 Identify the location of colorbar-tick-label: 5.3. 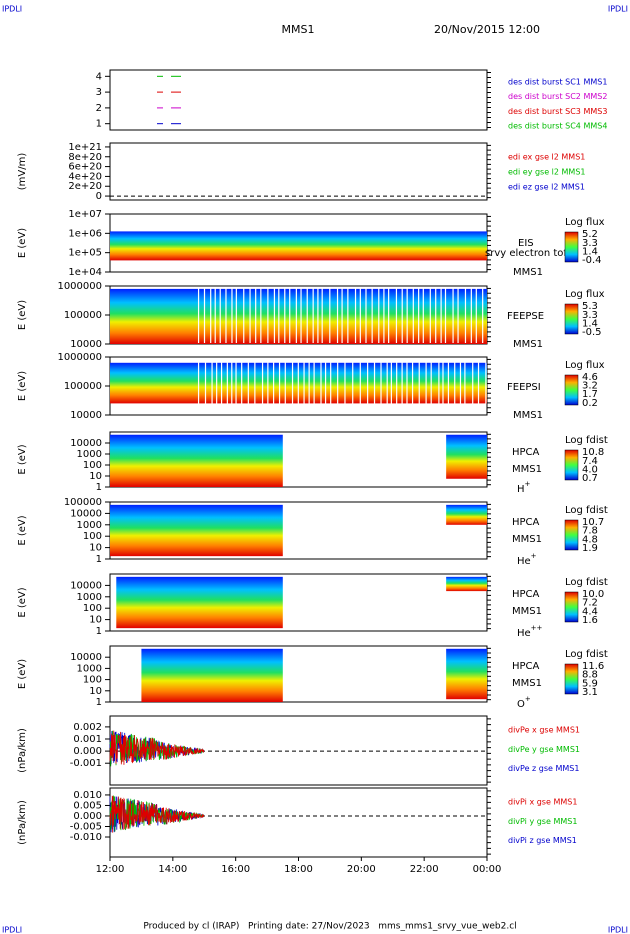
(590, 306).